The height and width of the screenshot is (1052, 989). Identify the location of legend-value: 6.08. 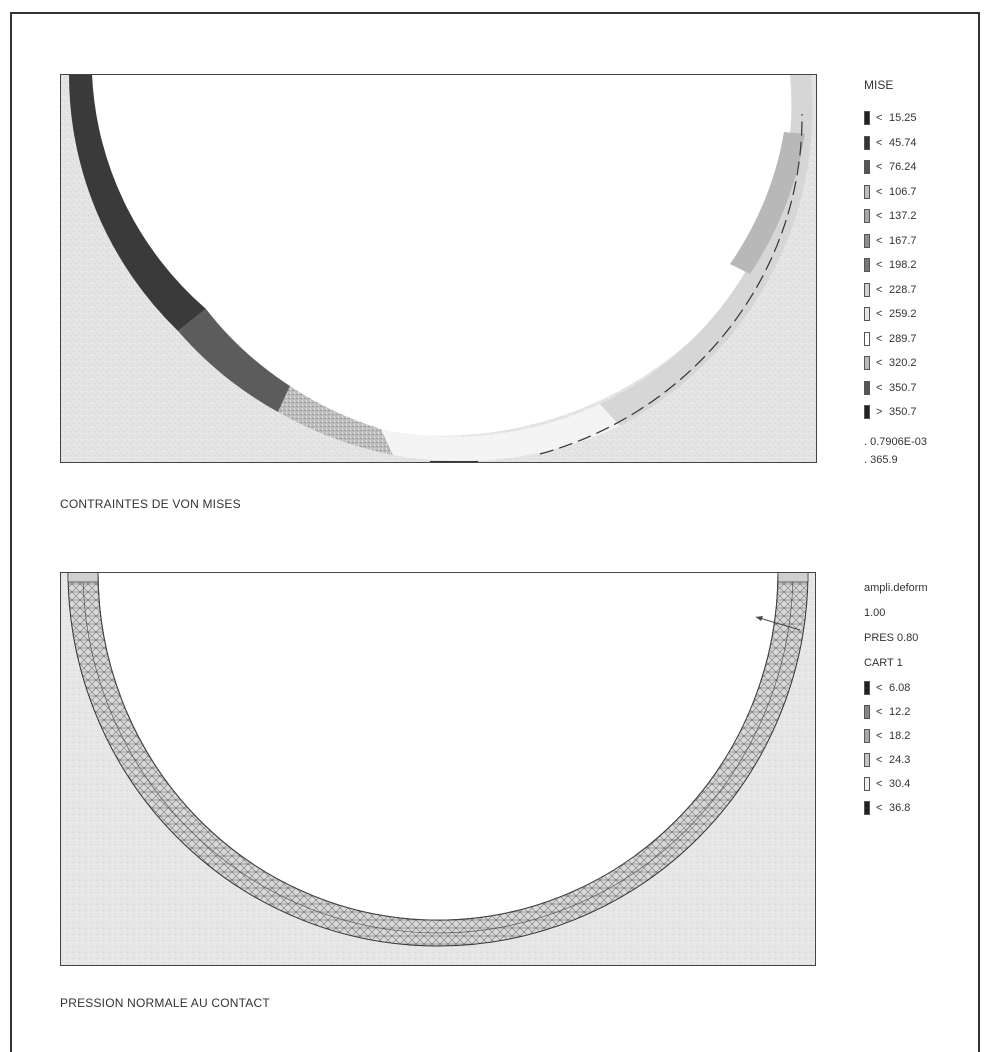
(900, 688).